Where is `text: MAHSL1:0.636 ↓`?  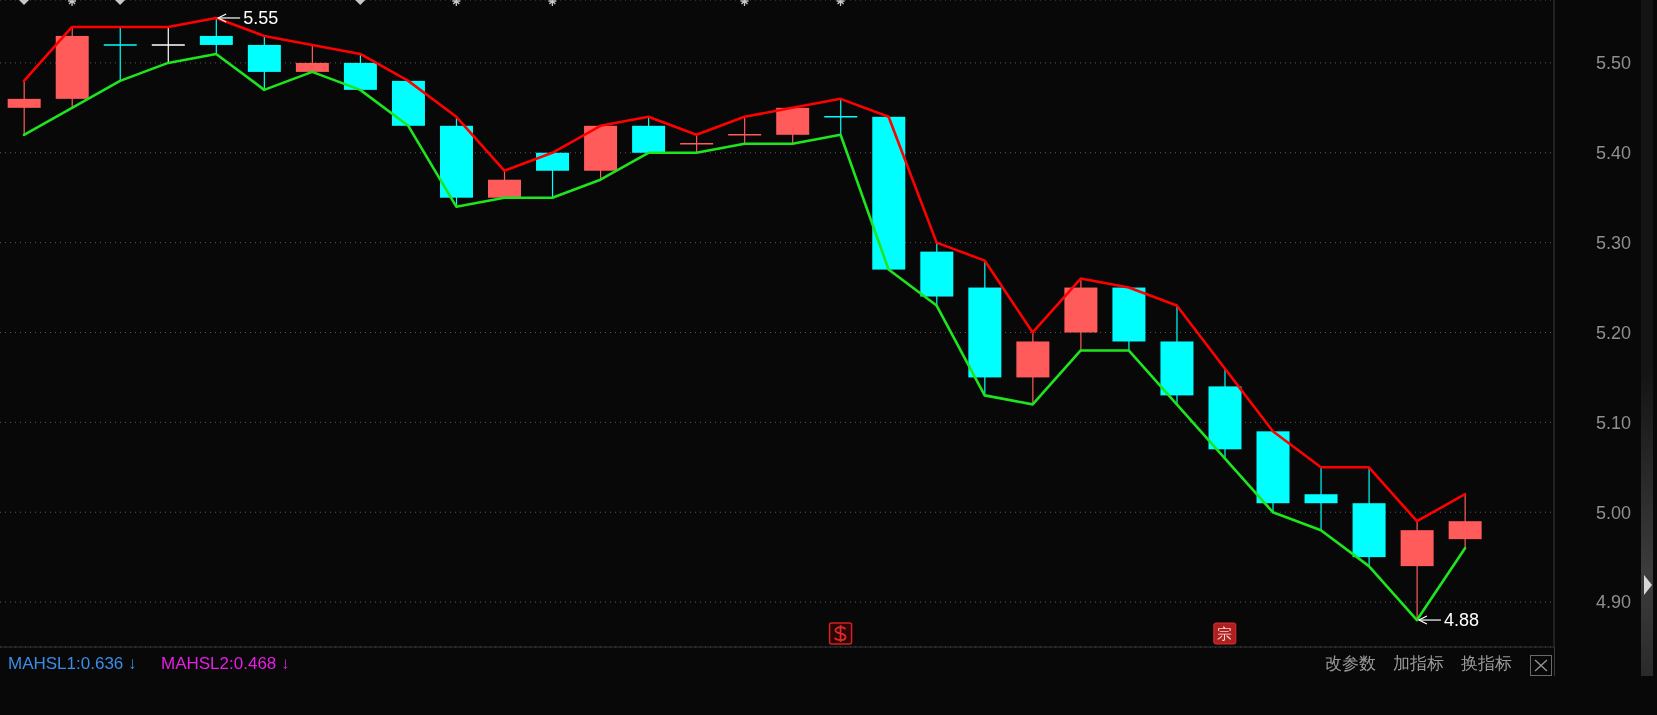
text: MAHSL1:0.636 ↓ is located at coordinates (72, 664).